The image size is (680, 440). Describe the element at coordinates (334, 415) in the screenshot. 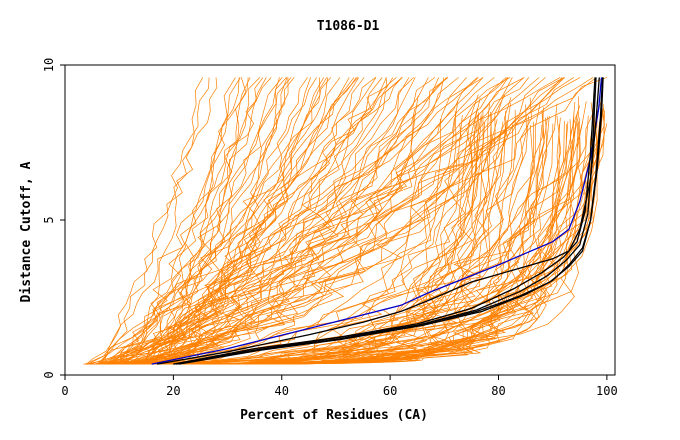

I see `x-axis-label: Percent of Residues (CA)` at that location.